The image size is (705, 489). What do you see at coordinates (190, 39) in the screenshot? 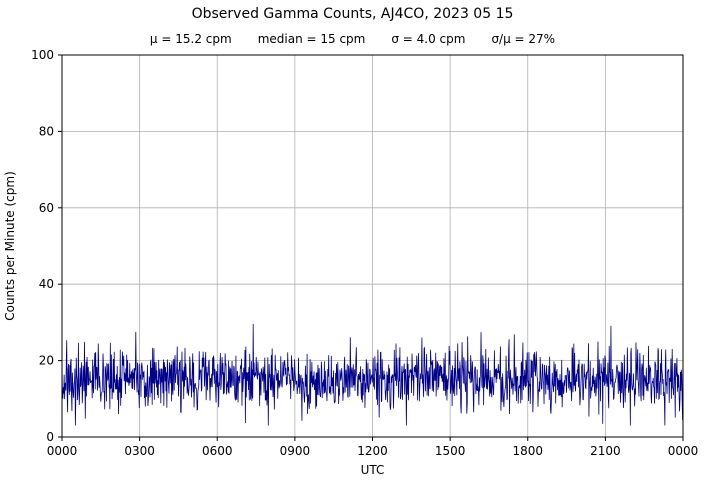
I see `stat-mean: μ = 15.2 cpm` at bounding box center [190, 39].